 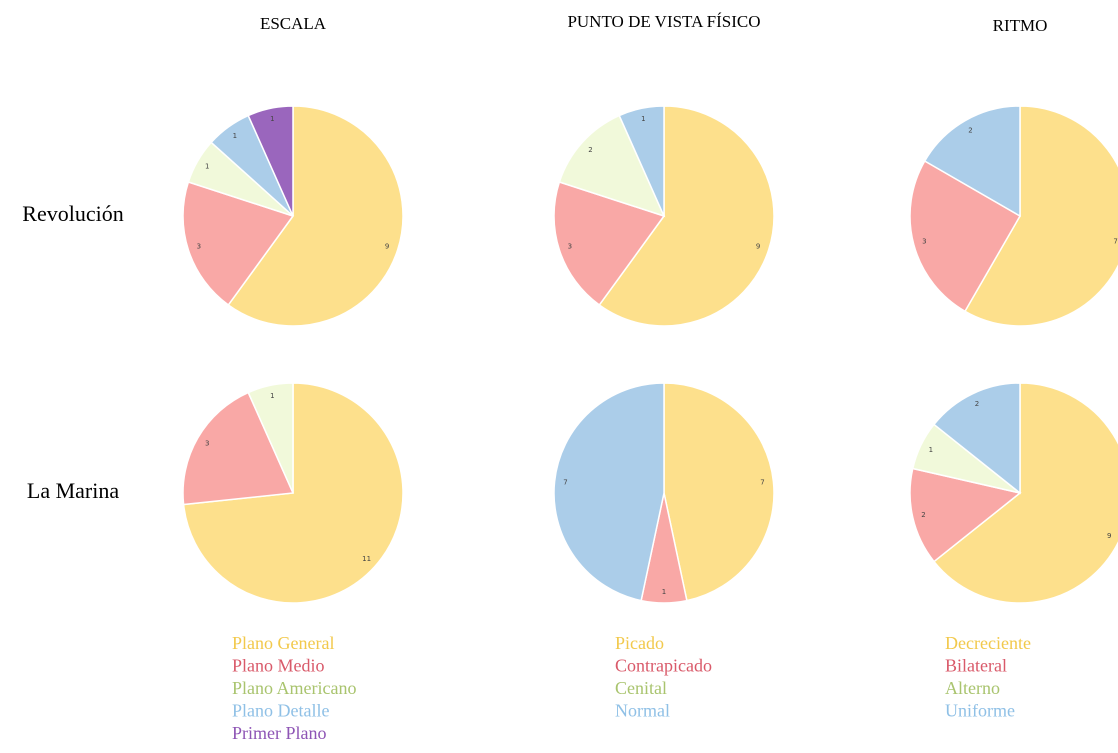 What do you see at coordinates (663, 21) in the screenshot?
I see `column-title: PUNTO DE VISTA FÍSICO` at bounding box center [663, 21].